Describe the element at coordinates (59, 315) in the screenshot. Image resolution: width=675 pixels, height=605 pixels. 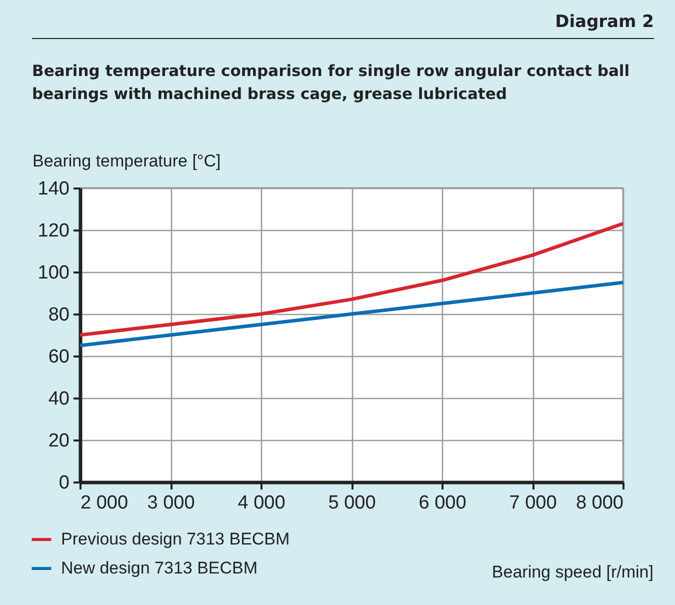
I see `y-tick-label: 80` at that location.